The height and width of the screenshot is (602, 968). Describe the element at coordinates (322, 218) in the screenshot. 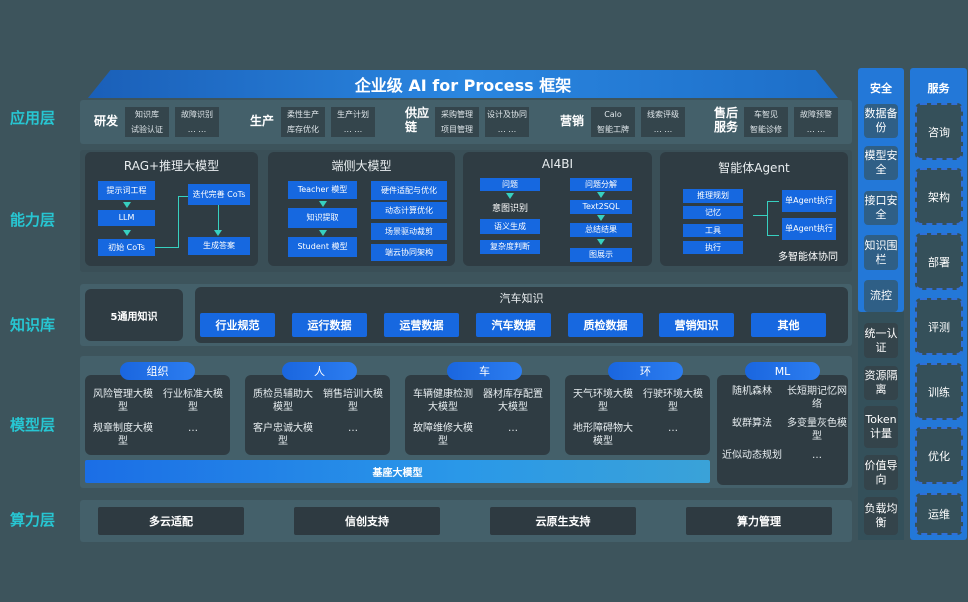

I see `box-extract: 知识提取` at that location.